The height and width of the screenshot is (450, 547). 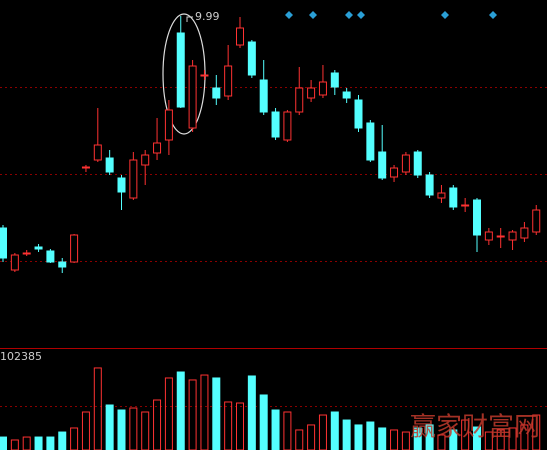 What do you see at coordinates (207, 16) in the screenshot?
I see `high-label: 9.99` at bounding box center [207, 16].